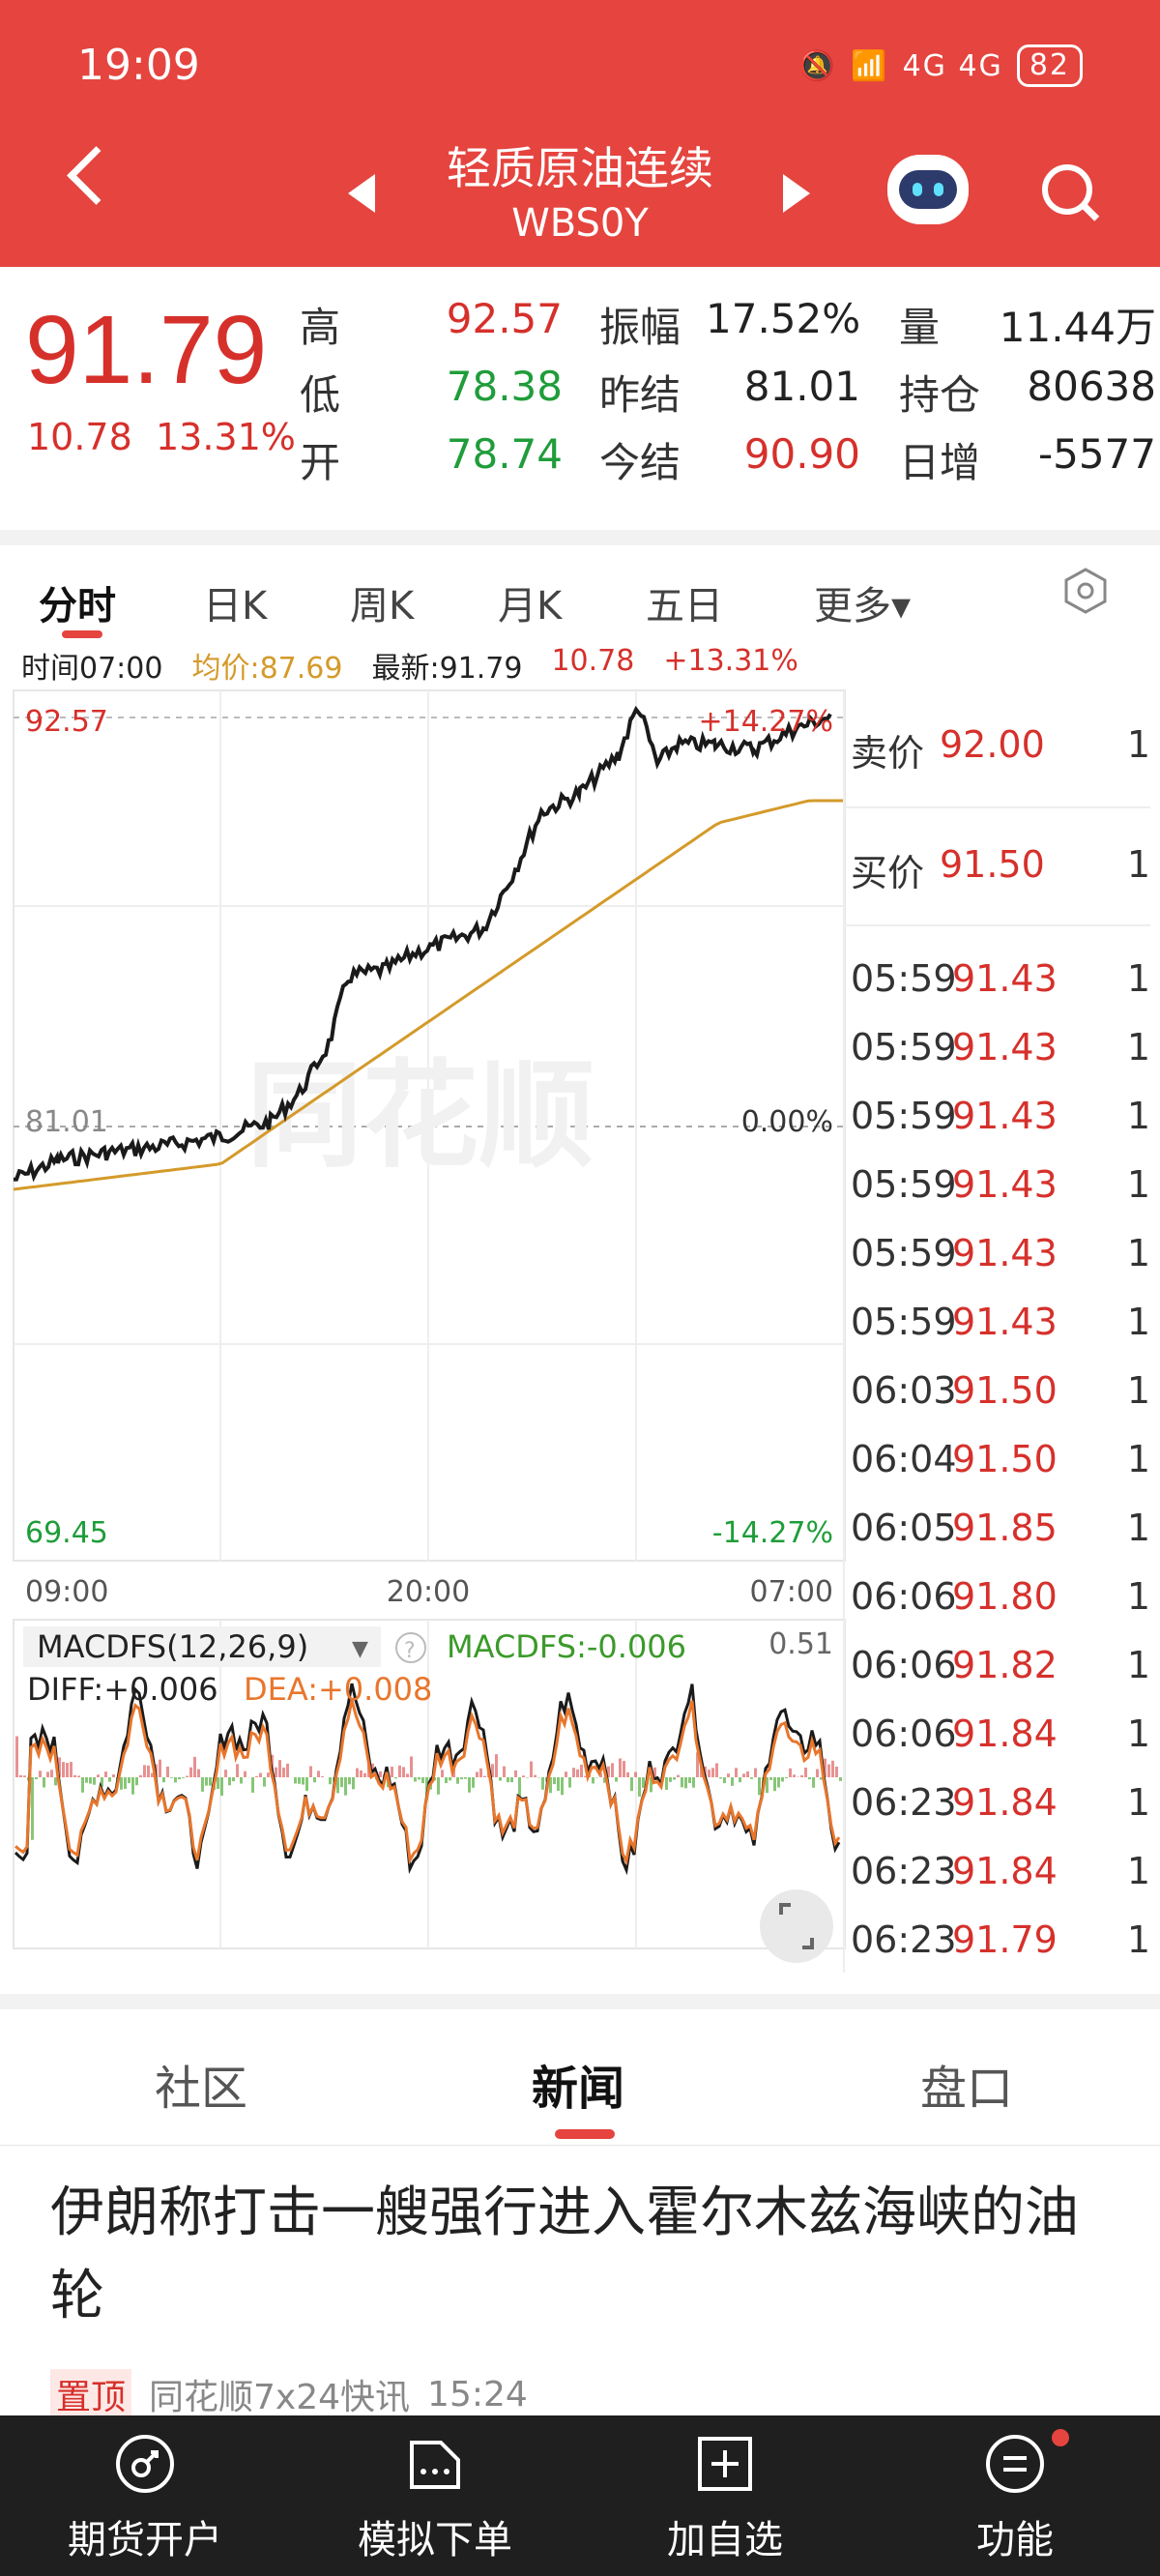  I want to click on bid-volume: 1, so click(1138, 864).